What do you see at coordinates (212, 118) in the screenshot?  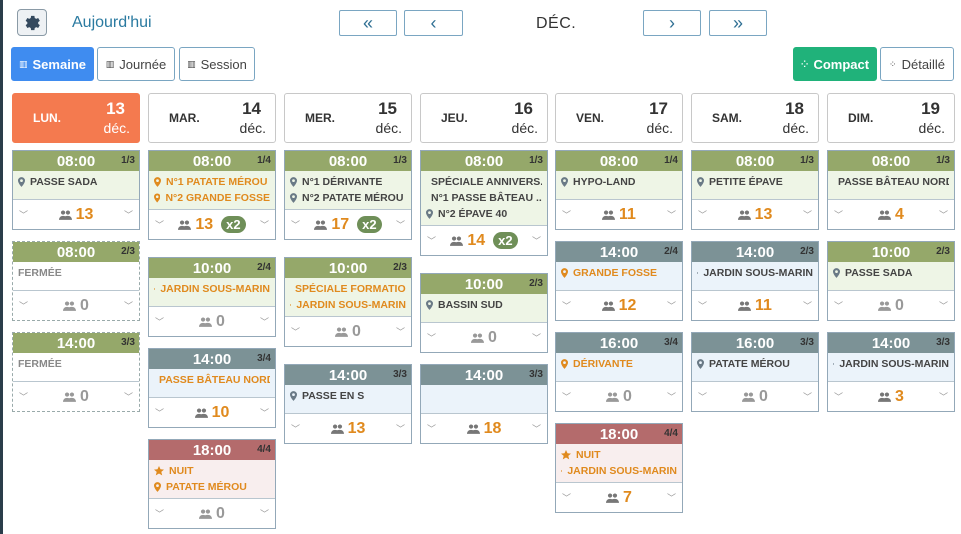 I see `day-header: MAR. 14 déc.` at bounding box center [212, 118].